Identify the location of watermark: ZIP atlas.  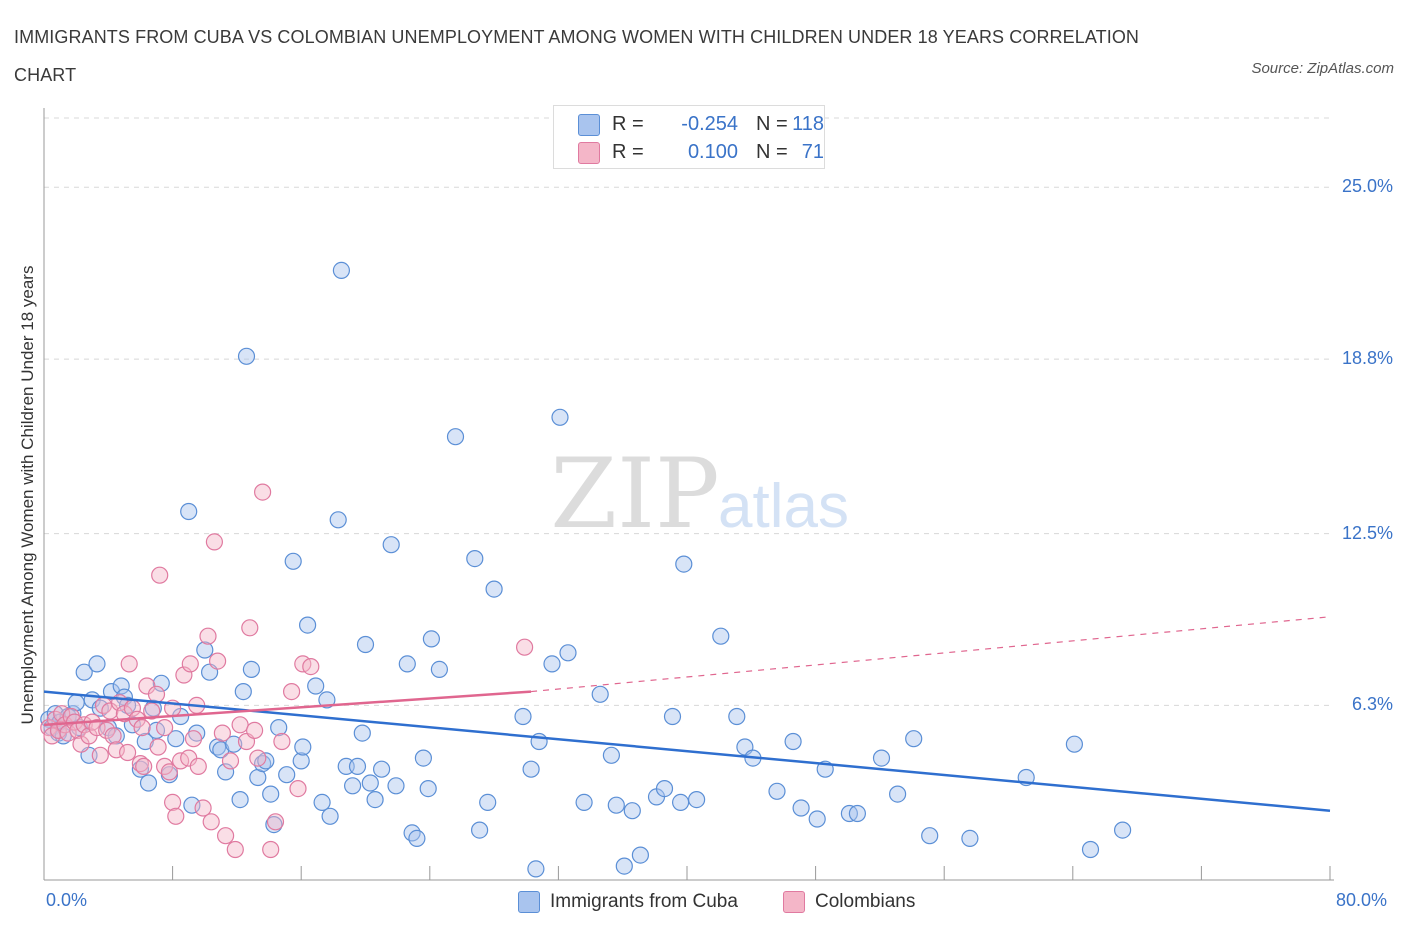
(699, 494).